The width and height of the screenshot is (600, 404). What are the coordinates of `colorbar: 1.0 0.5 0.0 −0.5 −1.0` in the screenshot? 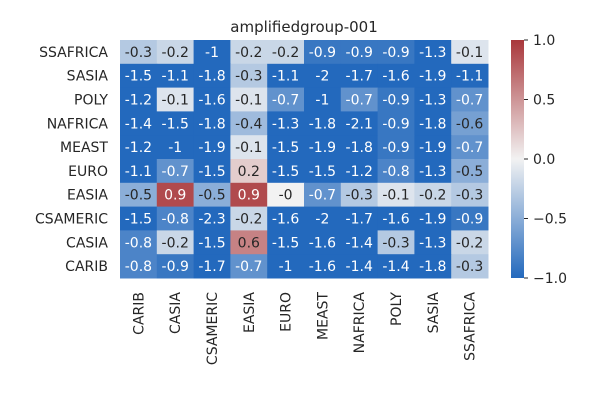 It's located at (539, 160).